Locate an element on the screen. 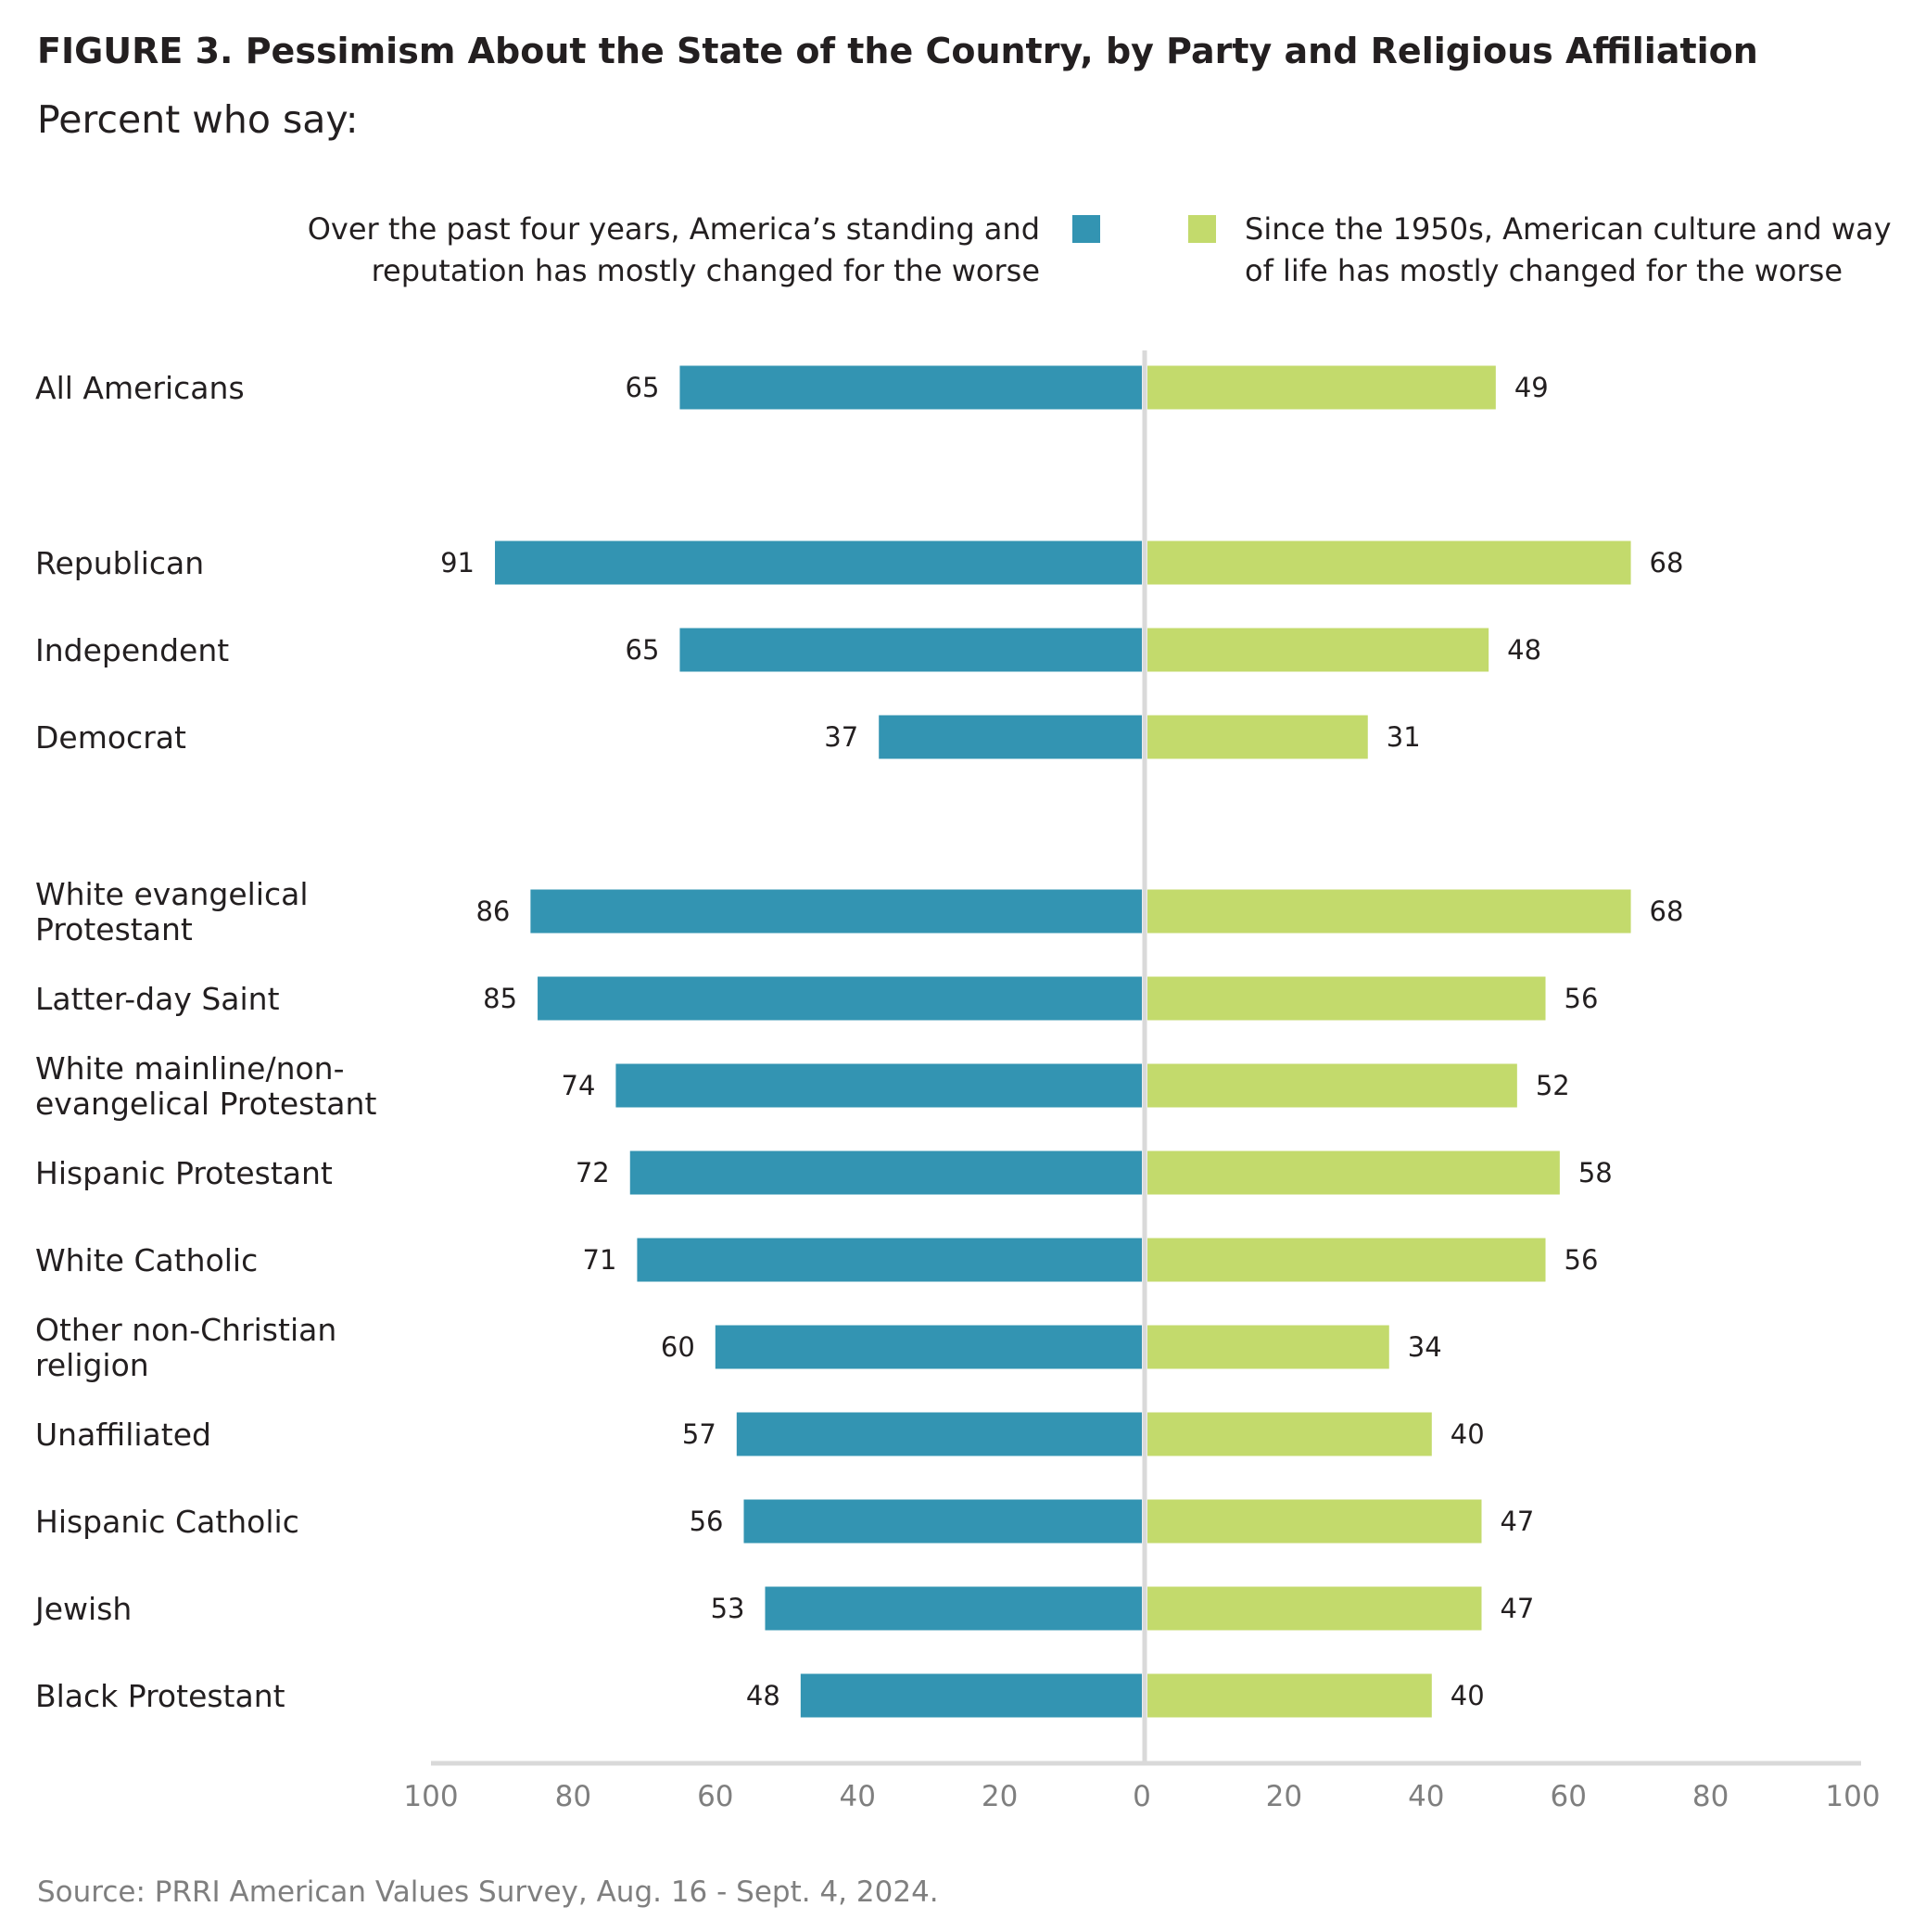  value-label-standing-reputation: 86 is located at coordinates (492, 911).